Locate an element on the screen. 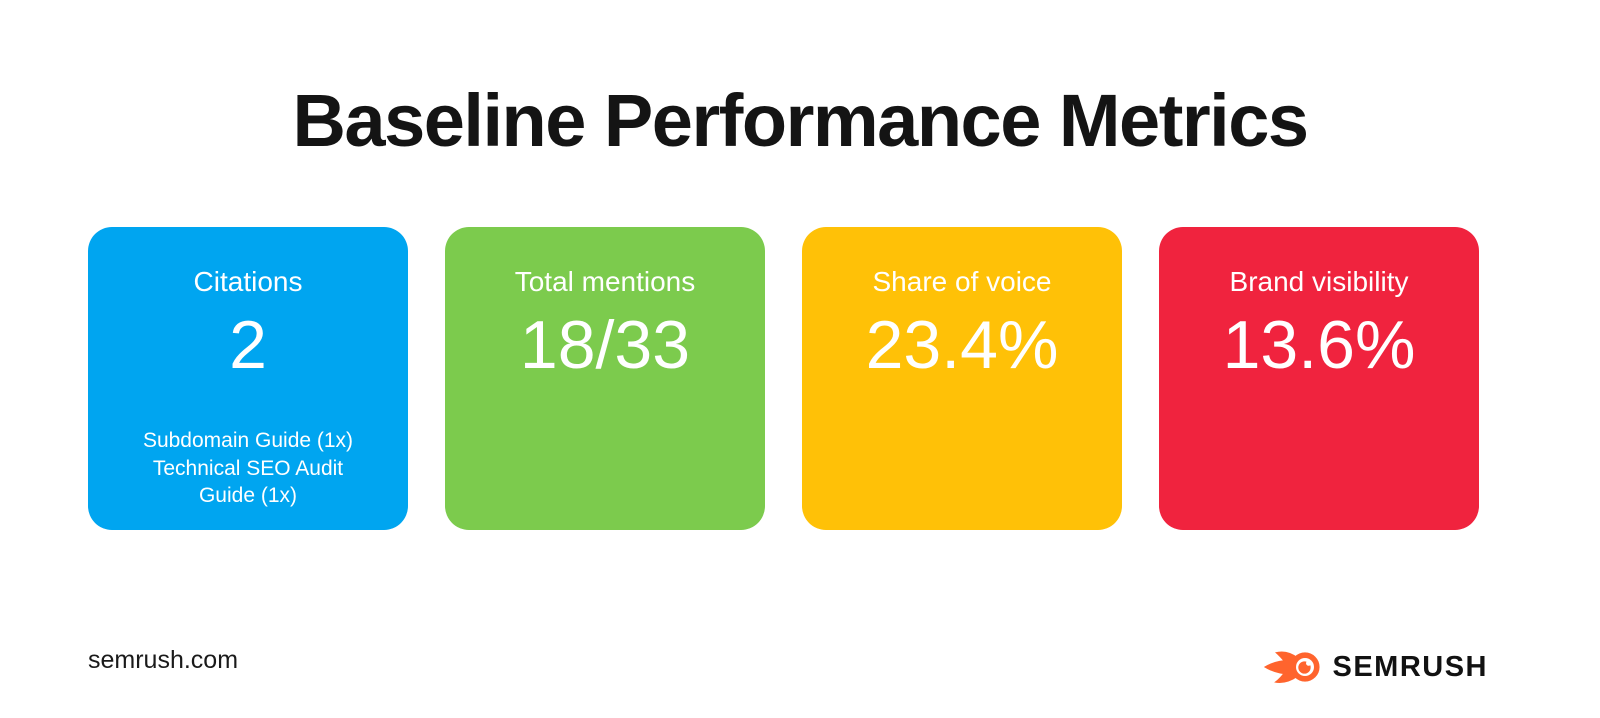 The width and height of the screenshot is (1600, 718). semrush-wordmark: SEMRUSH is located at coordinates (1410, 666).